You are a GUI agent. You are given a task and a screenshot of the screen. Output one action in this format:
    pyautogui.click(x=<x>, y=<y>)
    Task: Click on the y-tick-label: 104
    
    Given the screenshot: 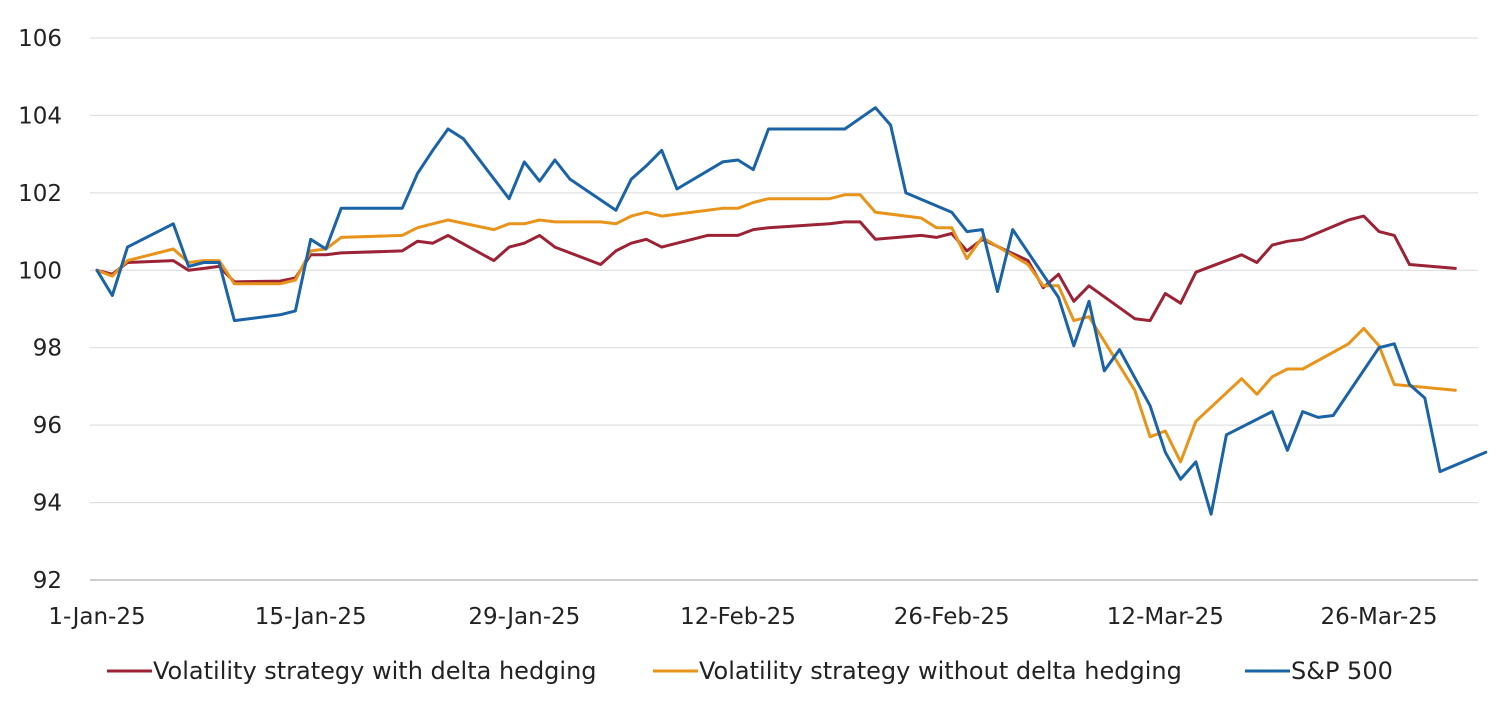 What is the action you would take?
    pyautogui.click(x=40, y=116)
    